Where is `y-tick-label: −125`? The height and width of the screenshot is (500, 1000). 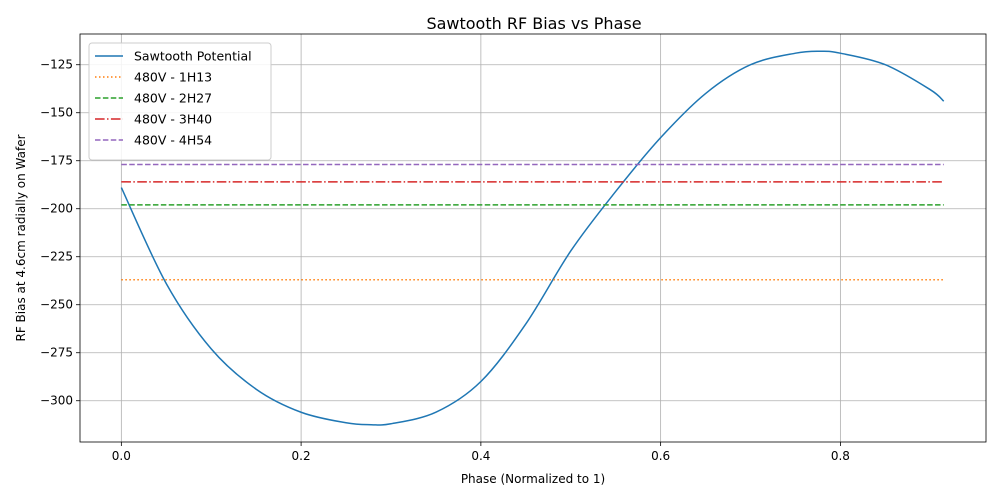 y-tick-label: −125 is located at coordinates (56, 65).